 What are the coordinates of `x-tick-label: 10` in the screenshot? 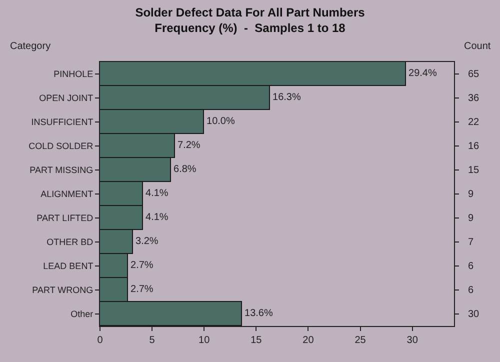 It's located at (204, 340).